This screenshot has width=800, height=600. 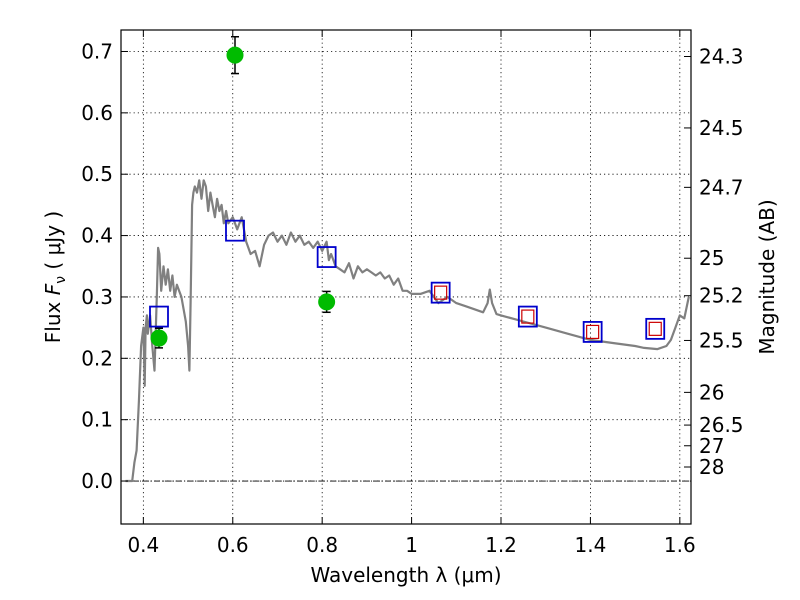 What do you see at coordinates (721, 296) in the screenshot?
I see `right-tick-label: 25.2` at bounding box center [721, 296].